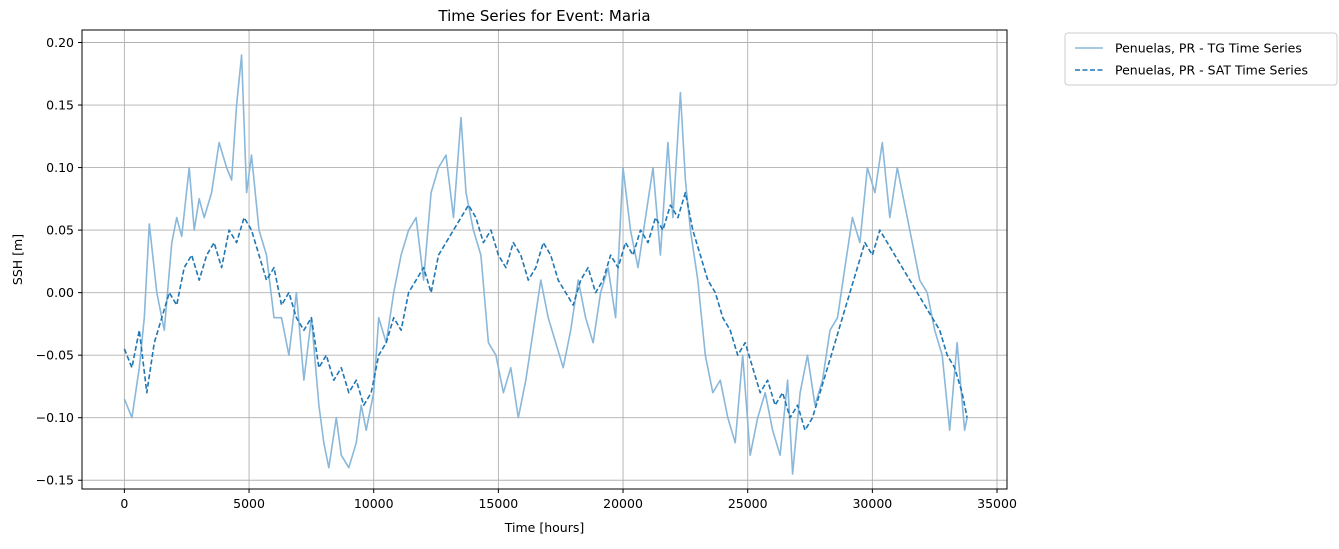 This screenshot has height=549, width=1339. I want to click on y-tick-label: 0.20, so click(60, 42).